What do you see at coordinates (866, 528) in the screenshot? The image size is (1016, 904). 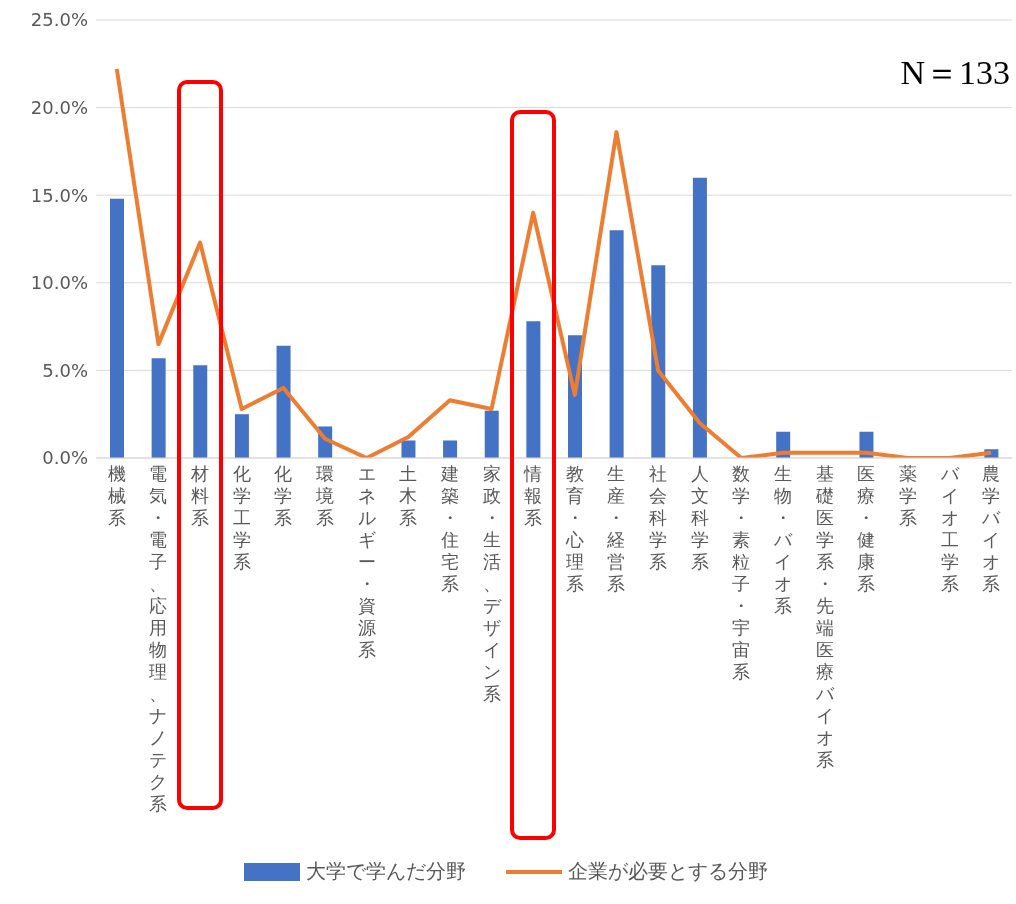 I see `x-tick-label: 医療・健康系` at bounding box center [866, 528].